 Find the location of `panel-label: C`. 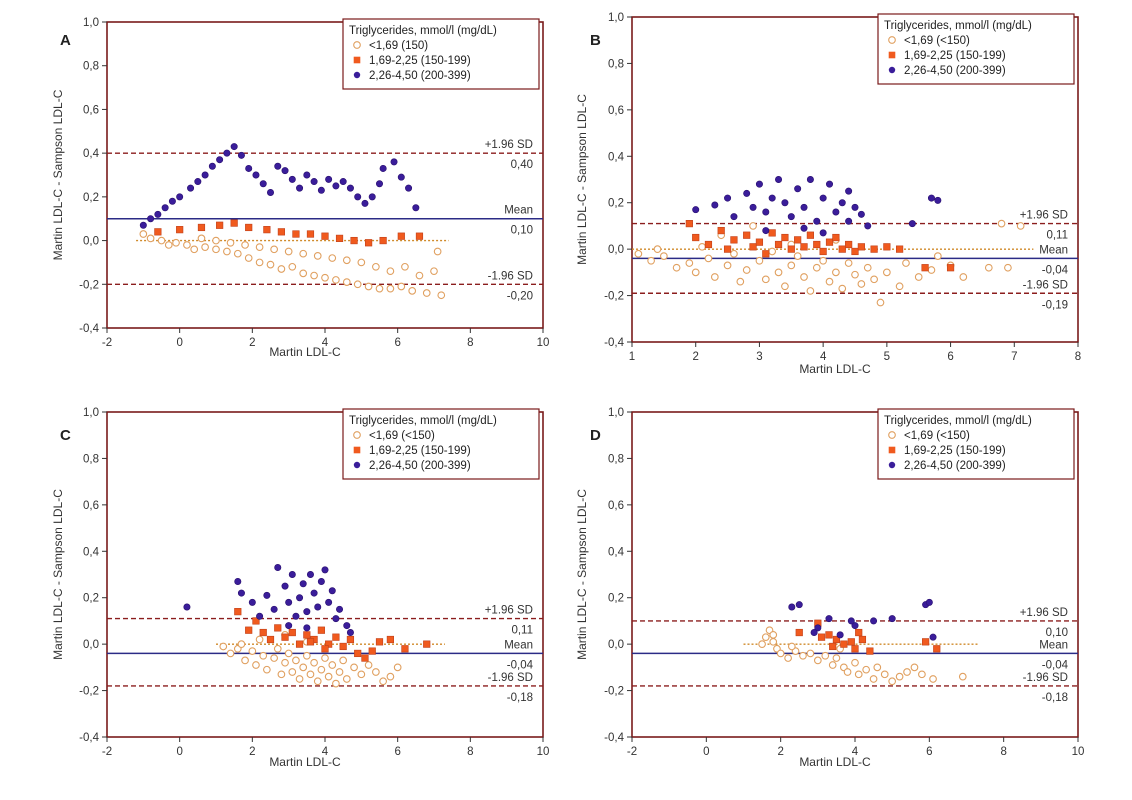

panel-label: C is located at coordinates (65, 435).